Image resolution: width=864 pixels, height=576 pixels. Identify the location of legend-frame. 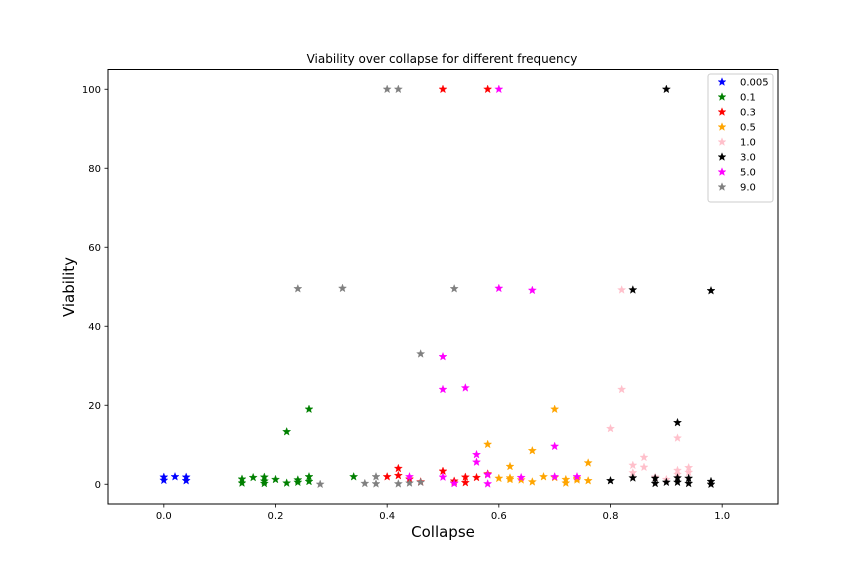
(740, 138).